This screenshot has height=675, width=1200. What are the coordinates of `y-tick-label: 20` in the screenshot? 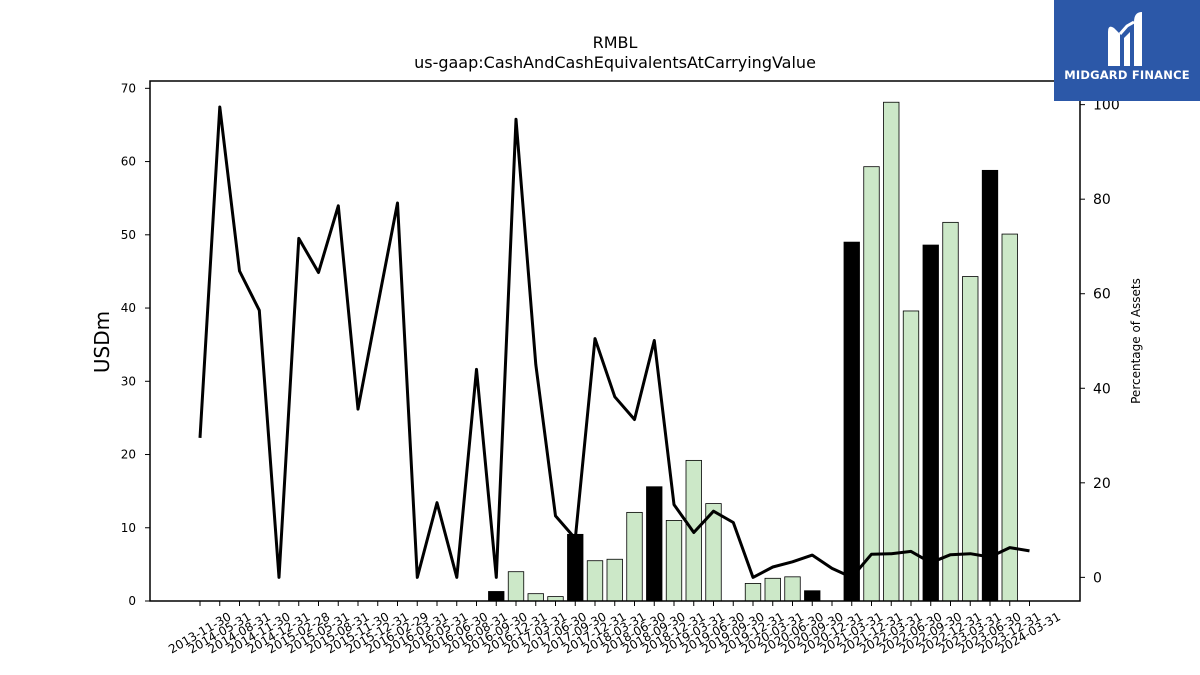 It's located at (128, 455).